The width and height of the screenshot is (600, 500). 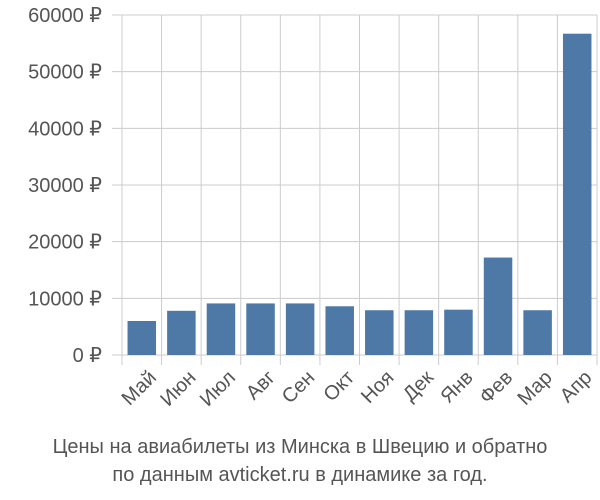 I want to click on x-tick-label: Июн, so click(x=178, y=389).